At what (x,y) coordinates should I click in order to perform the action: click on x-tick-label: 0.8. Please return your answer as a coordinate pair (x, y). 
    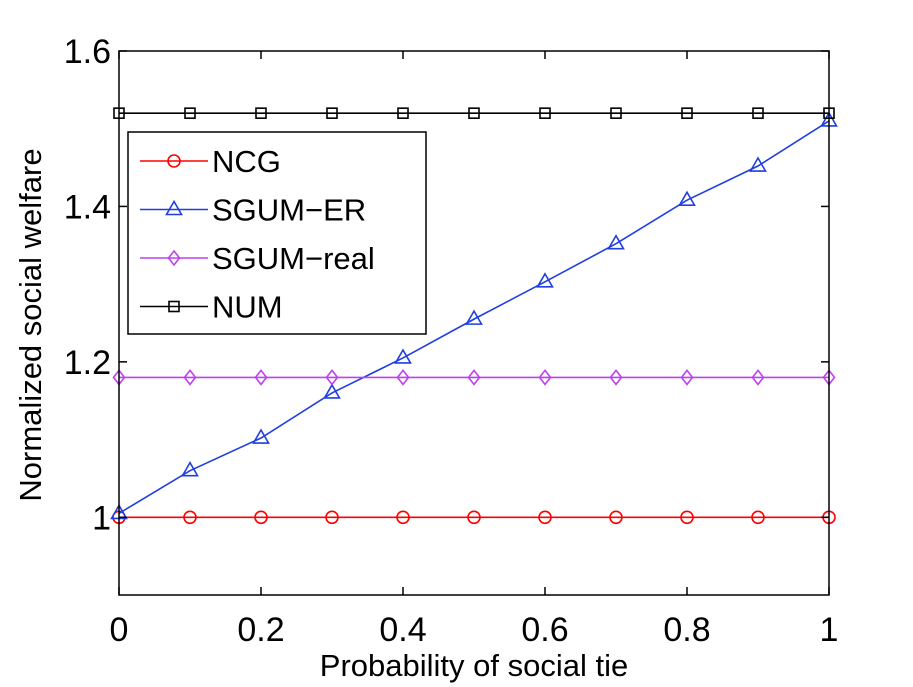
    Looking at the image, I should click on (686, 630).